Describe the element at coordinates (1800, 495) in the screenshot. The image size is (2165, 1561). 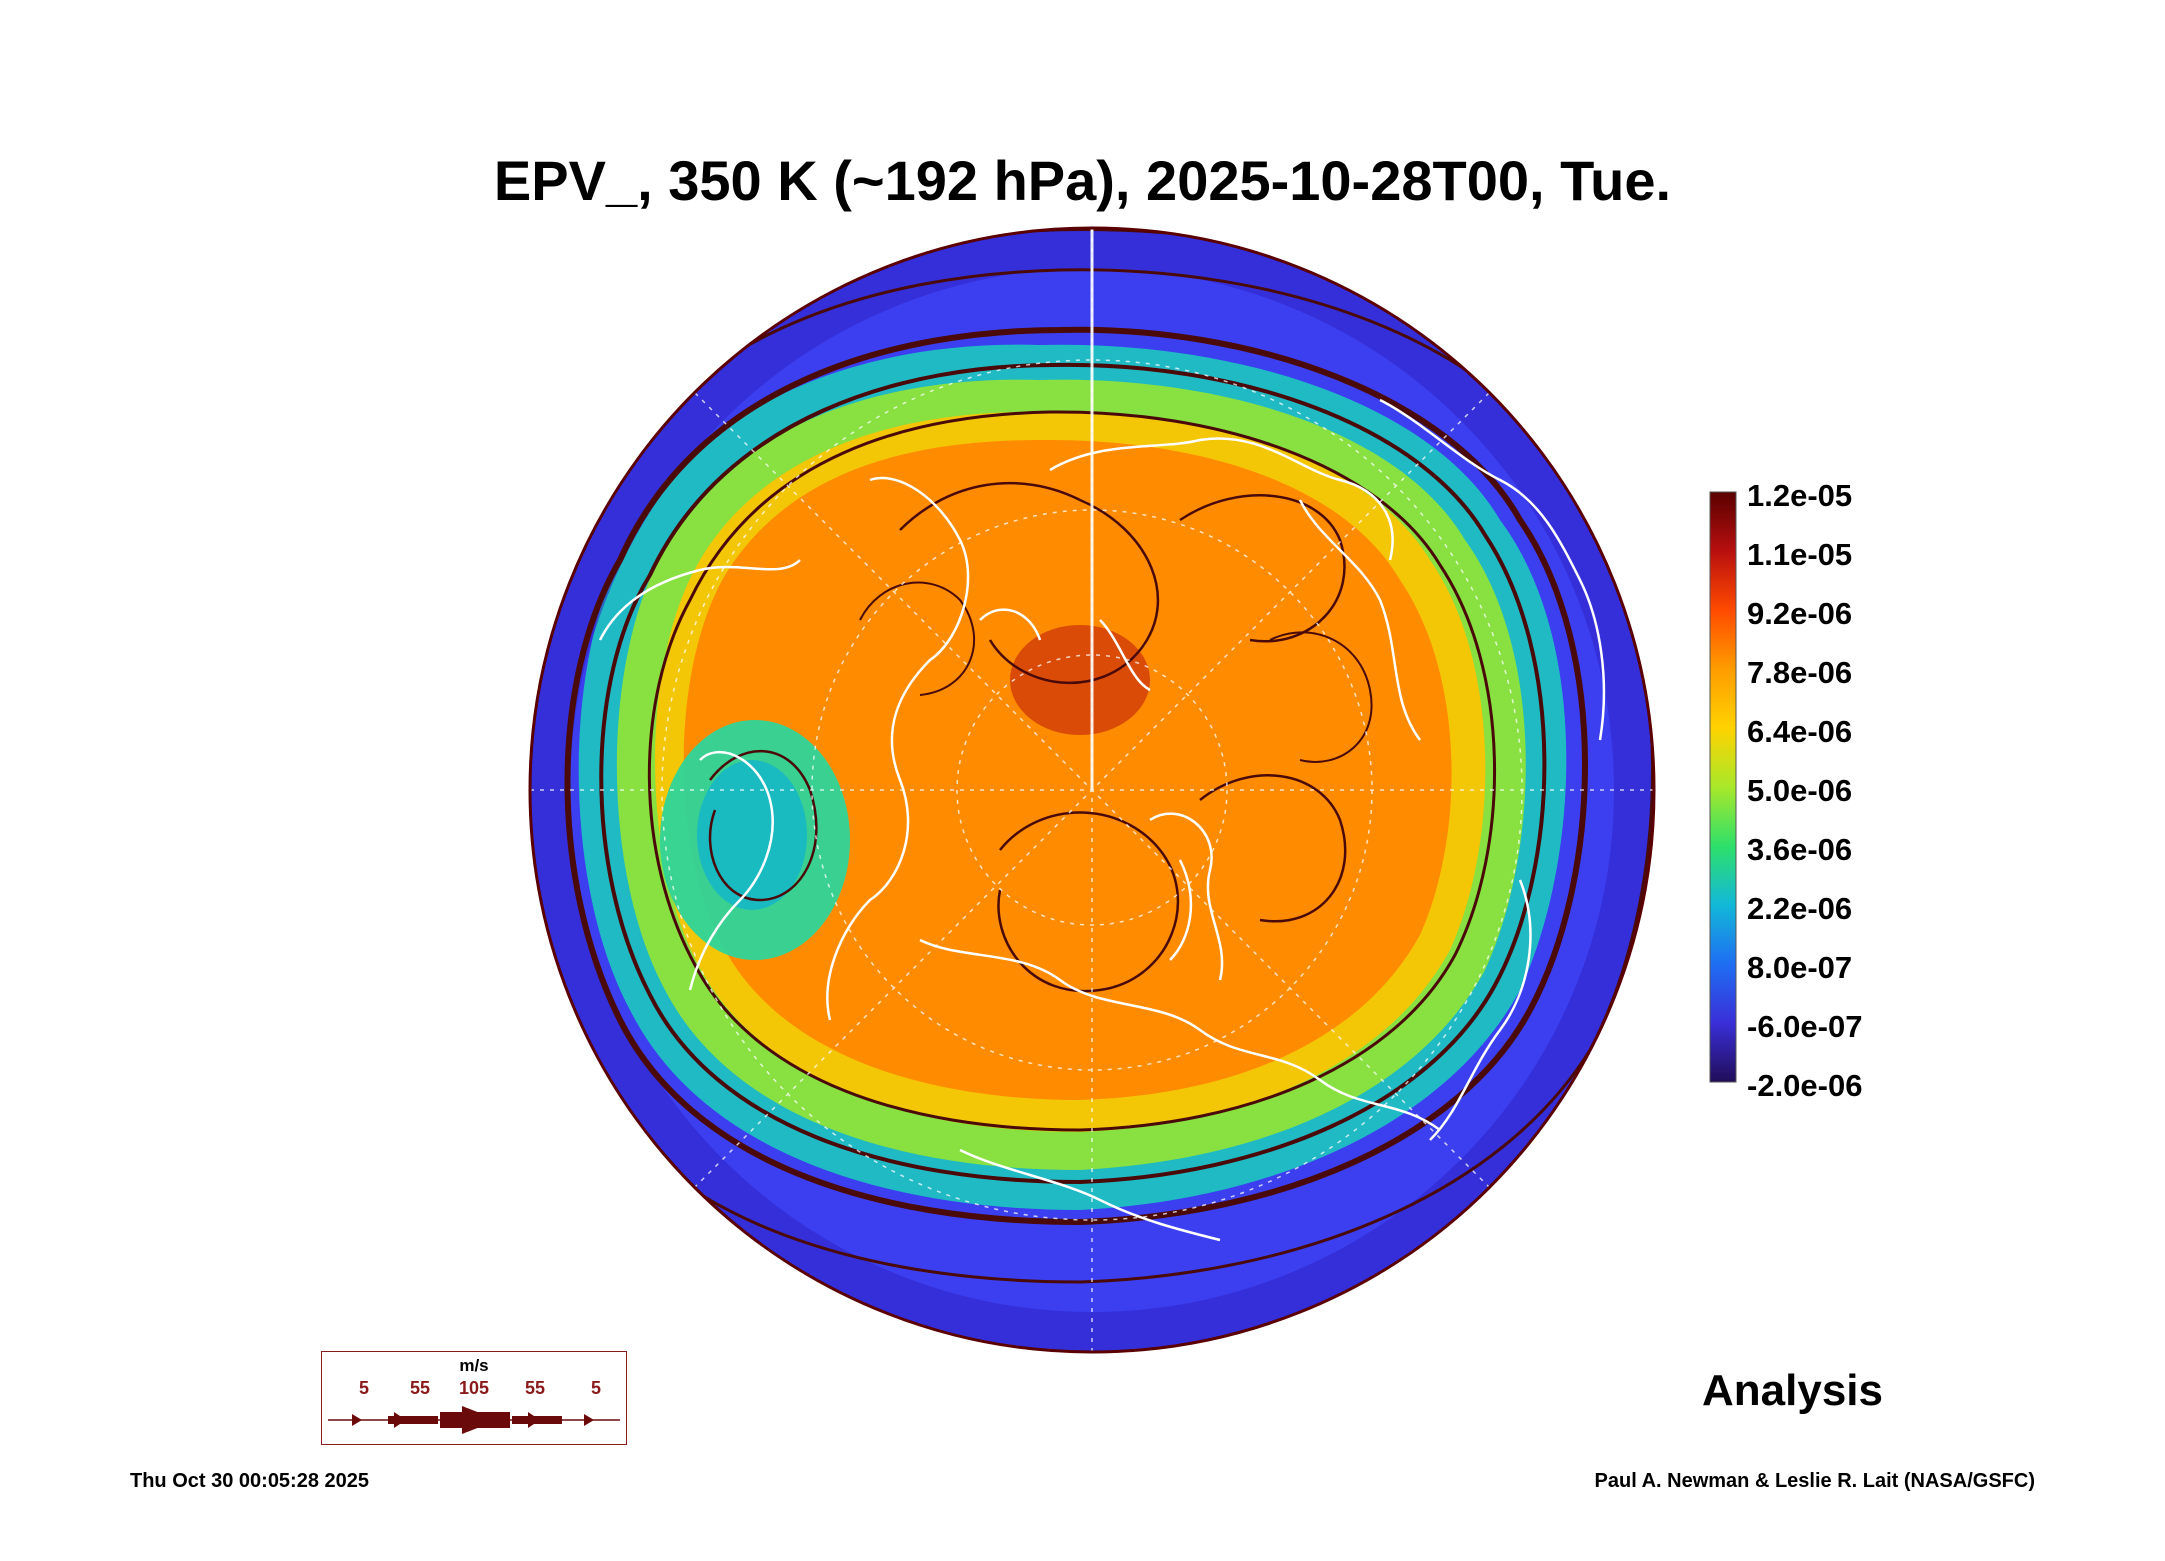
I see `colorbar-tick-label: 1.2e-05` at that location.